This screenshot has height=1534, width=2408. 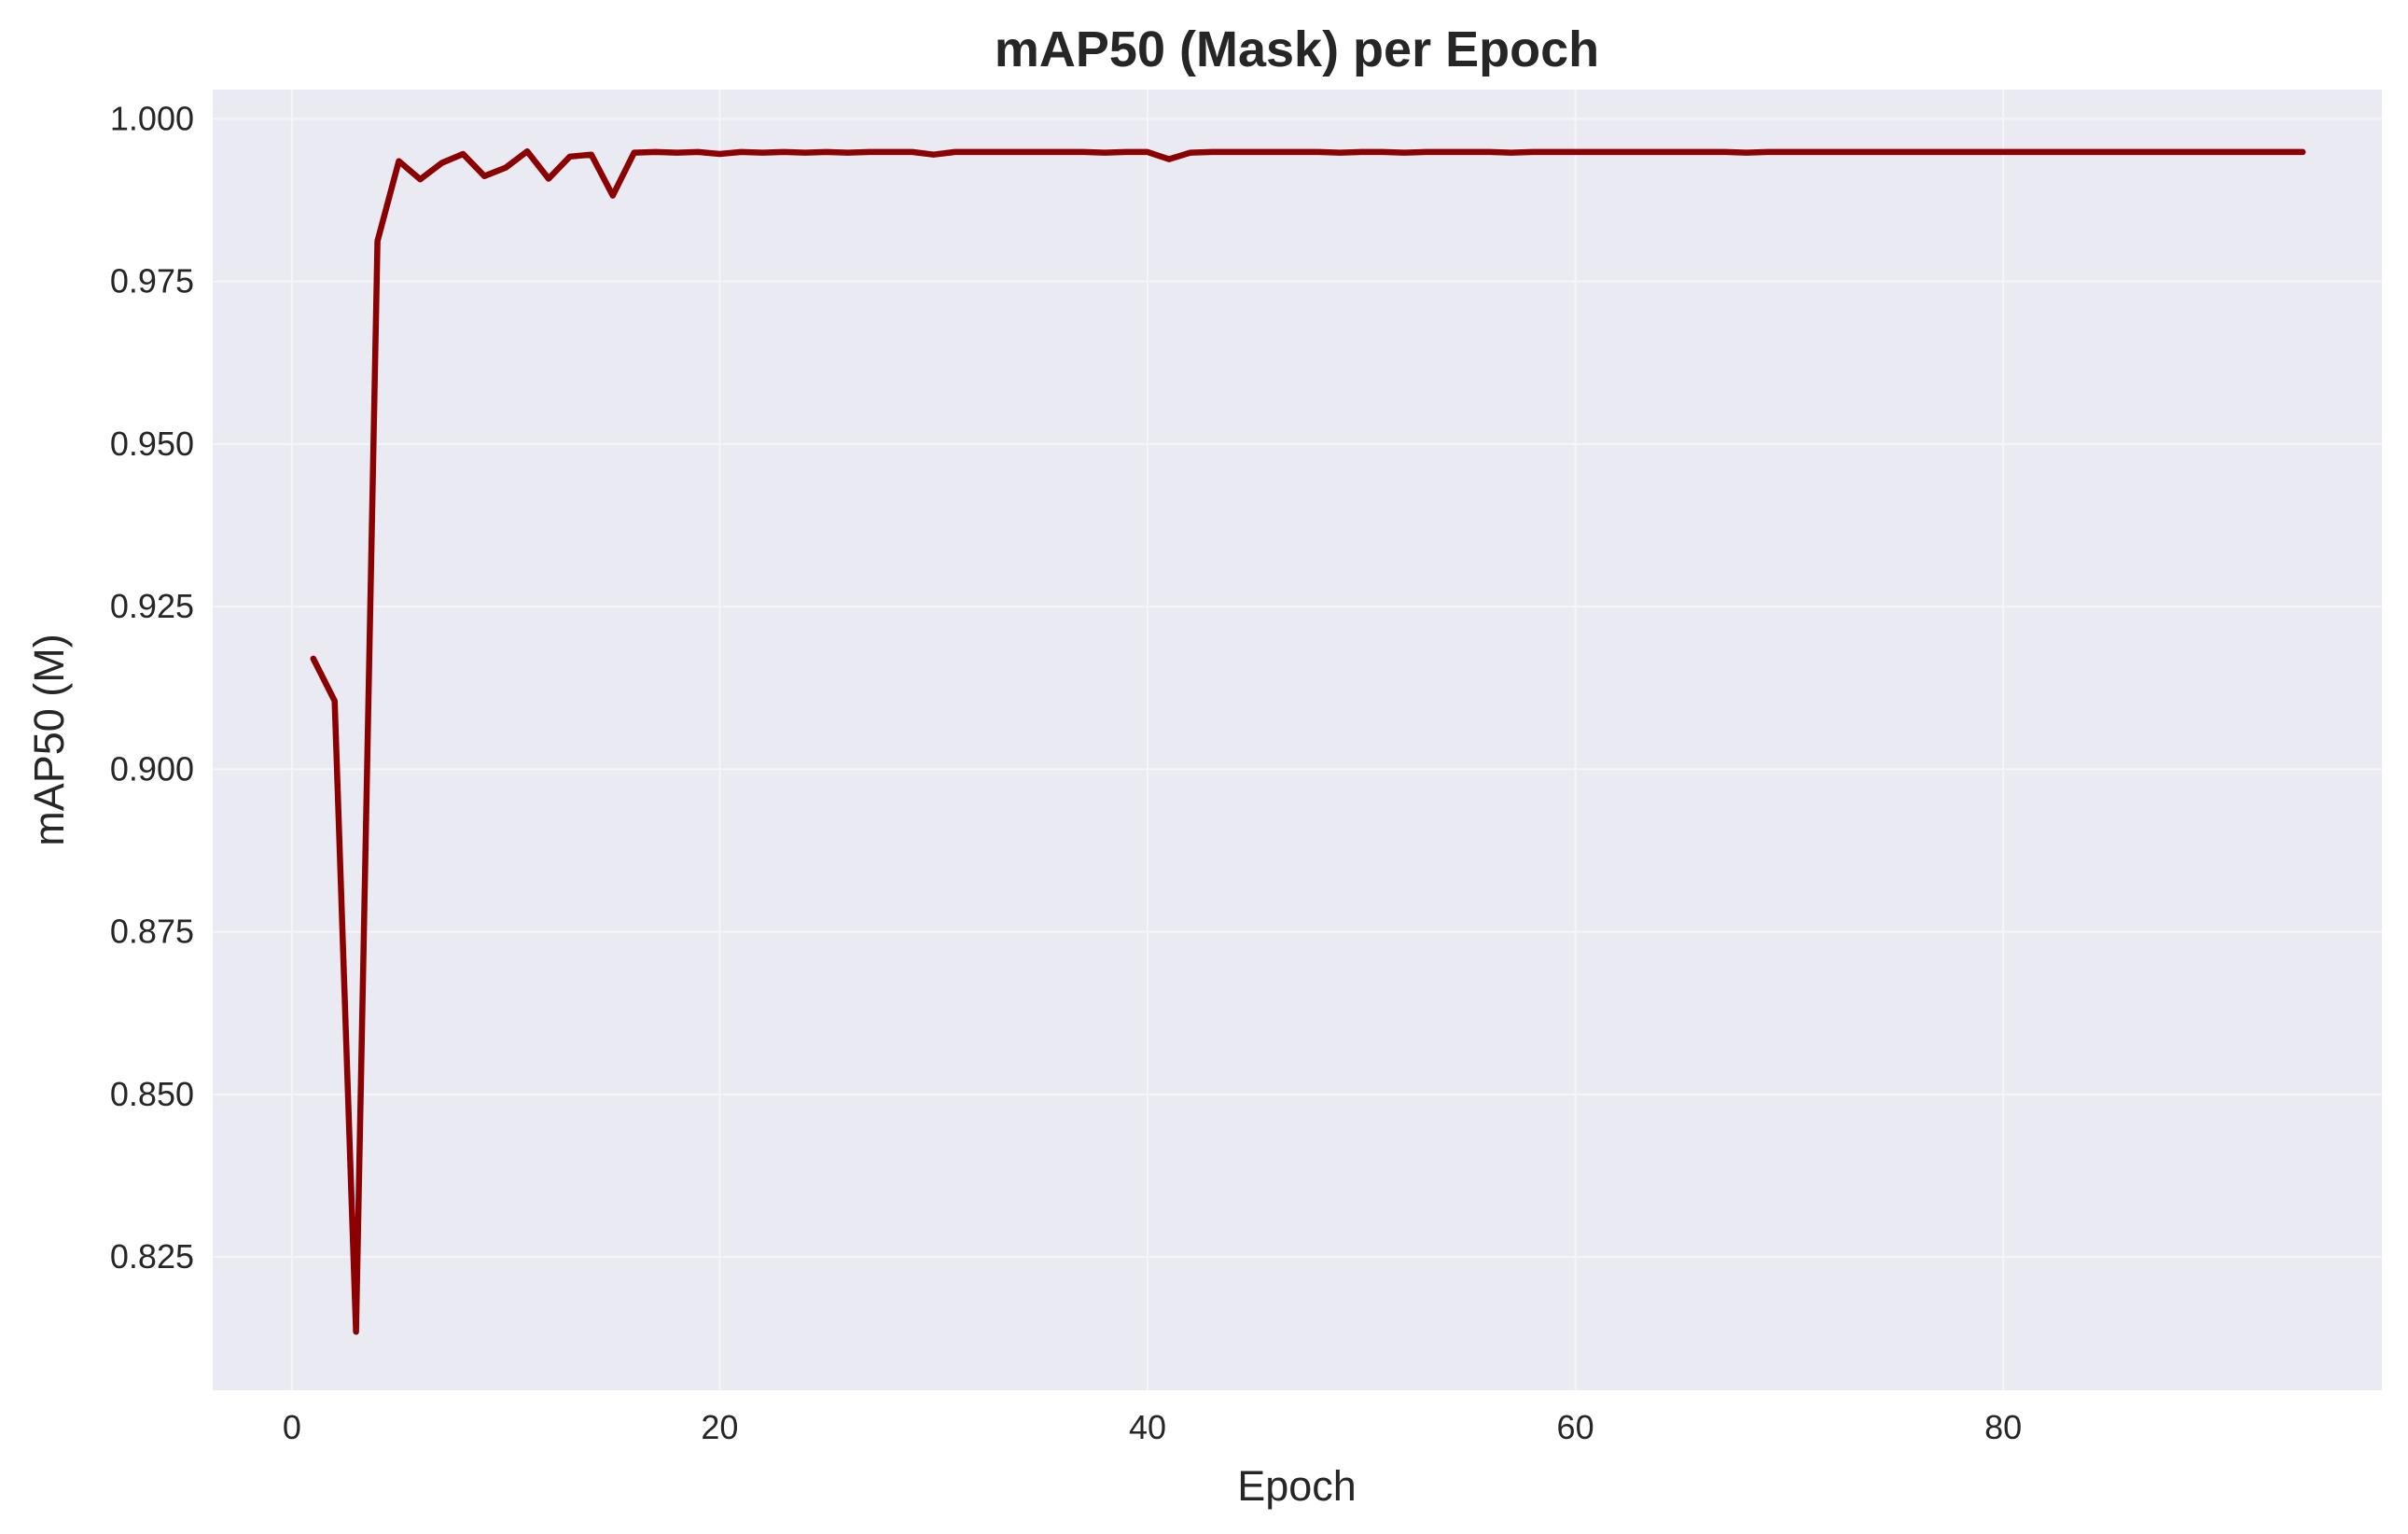 What do you see at coordinates (292, 1427) in the screenshot?
I see `x-tick-label: 0` at bounding box center [292, 1427].